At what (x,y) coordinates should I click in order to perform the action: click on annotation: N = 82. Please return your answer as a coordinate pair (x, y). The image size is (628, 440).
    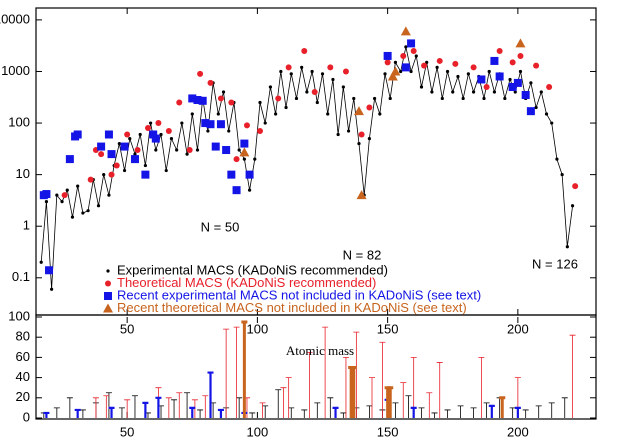
    Looking at the image, I should click on (362, 254).